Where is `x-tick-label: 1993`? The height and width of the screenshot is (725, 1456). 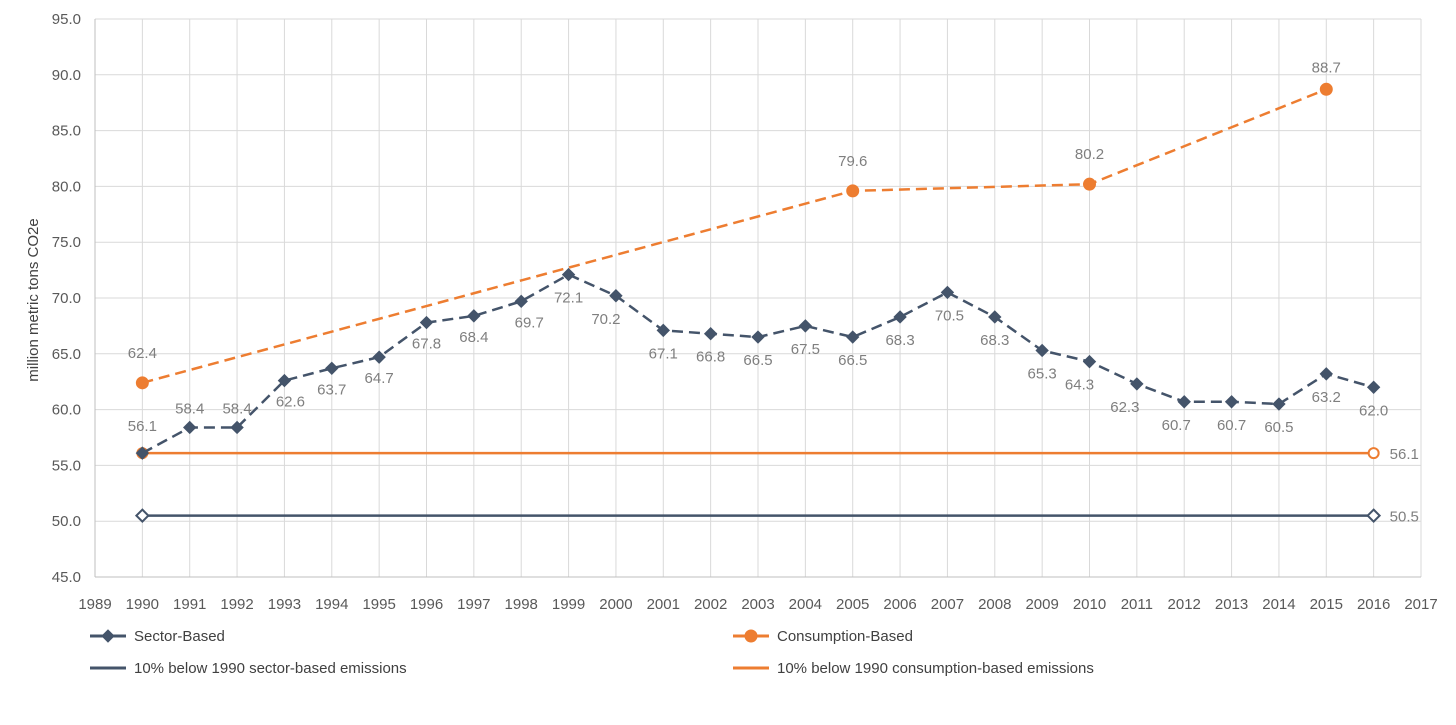
x-tick-label: 1993 is located at coordinates (284, 604).